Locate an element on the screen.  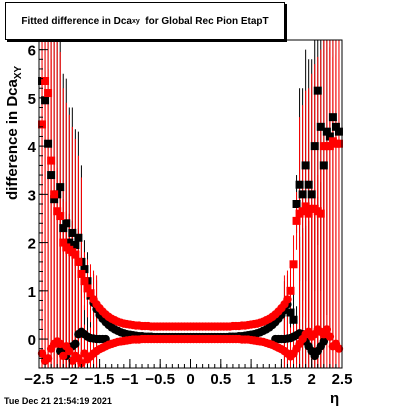
y-tick-label: 5 is located at coordinates (32, 99).